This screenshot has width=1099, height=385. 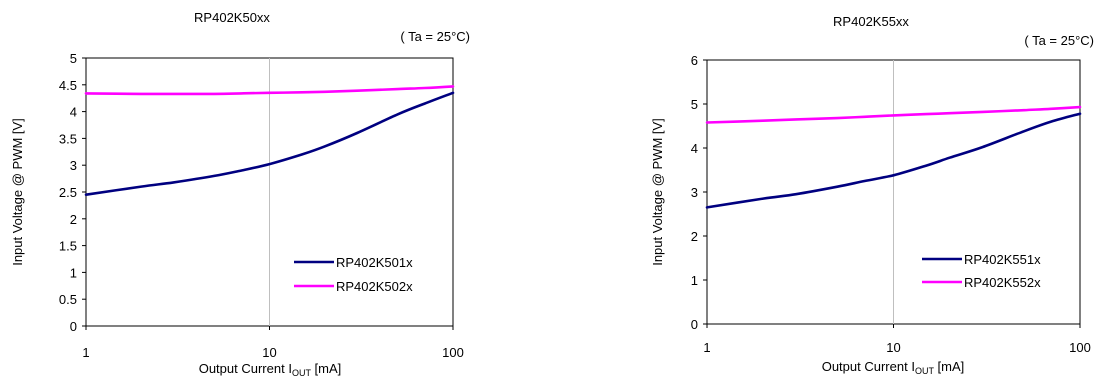 I want to click on series-line-rp402k501x, so click(x=269, y=143).